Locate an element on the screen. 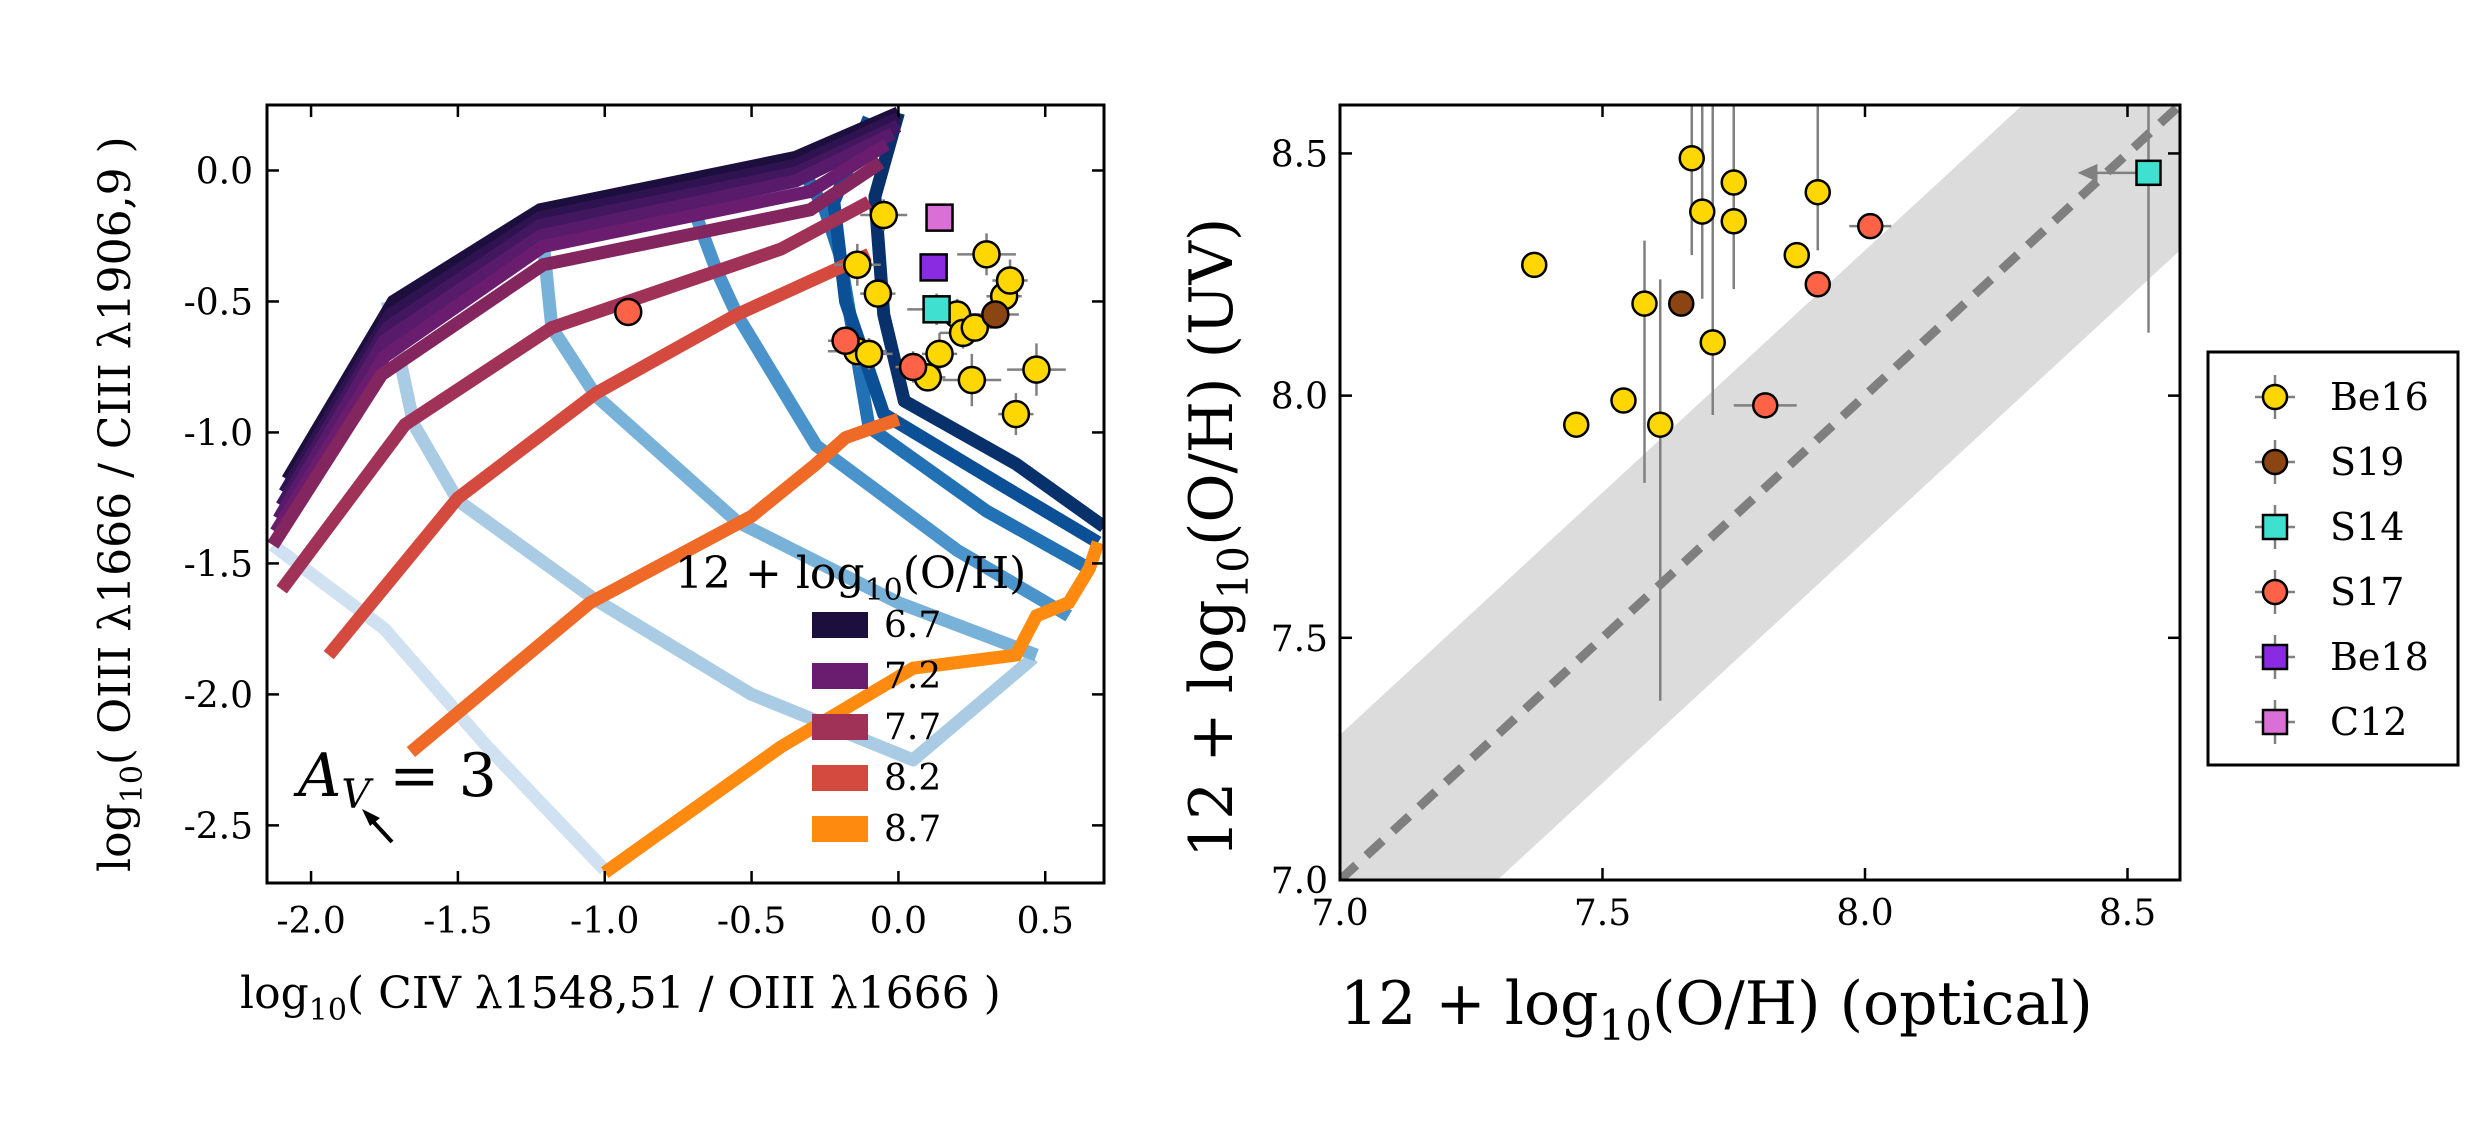 The height and width of the screenshot is (1125, 2475). left-xtick-label-3: -0.5 is located at coordinates (751, 921).